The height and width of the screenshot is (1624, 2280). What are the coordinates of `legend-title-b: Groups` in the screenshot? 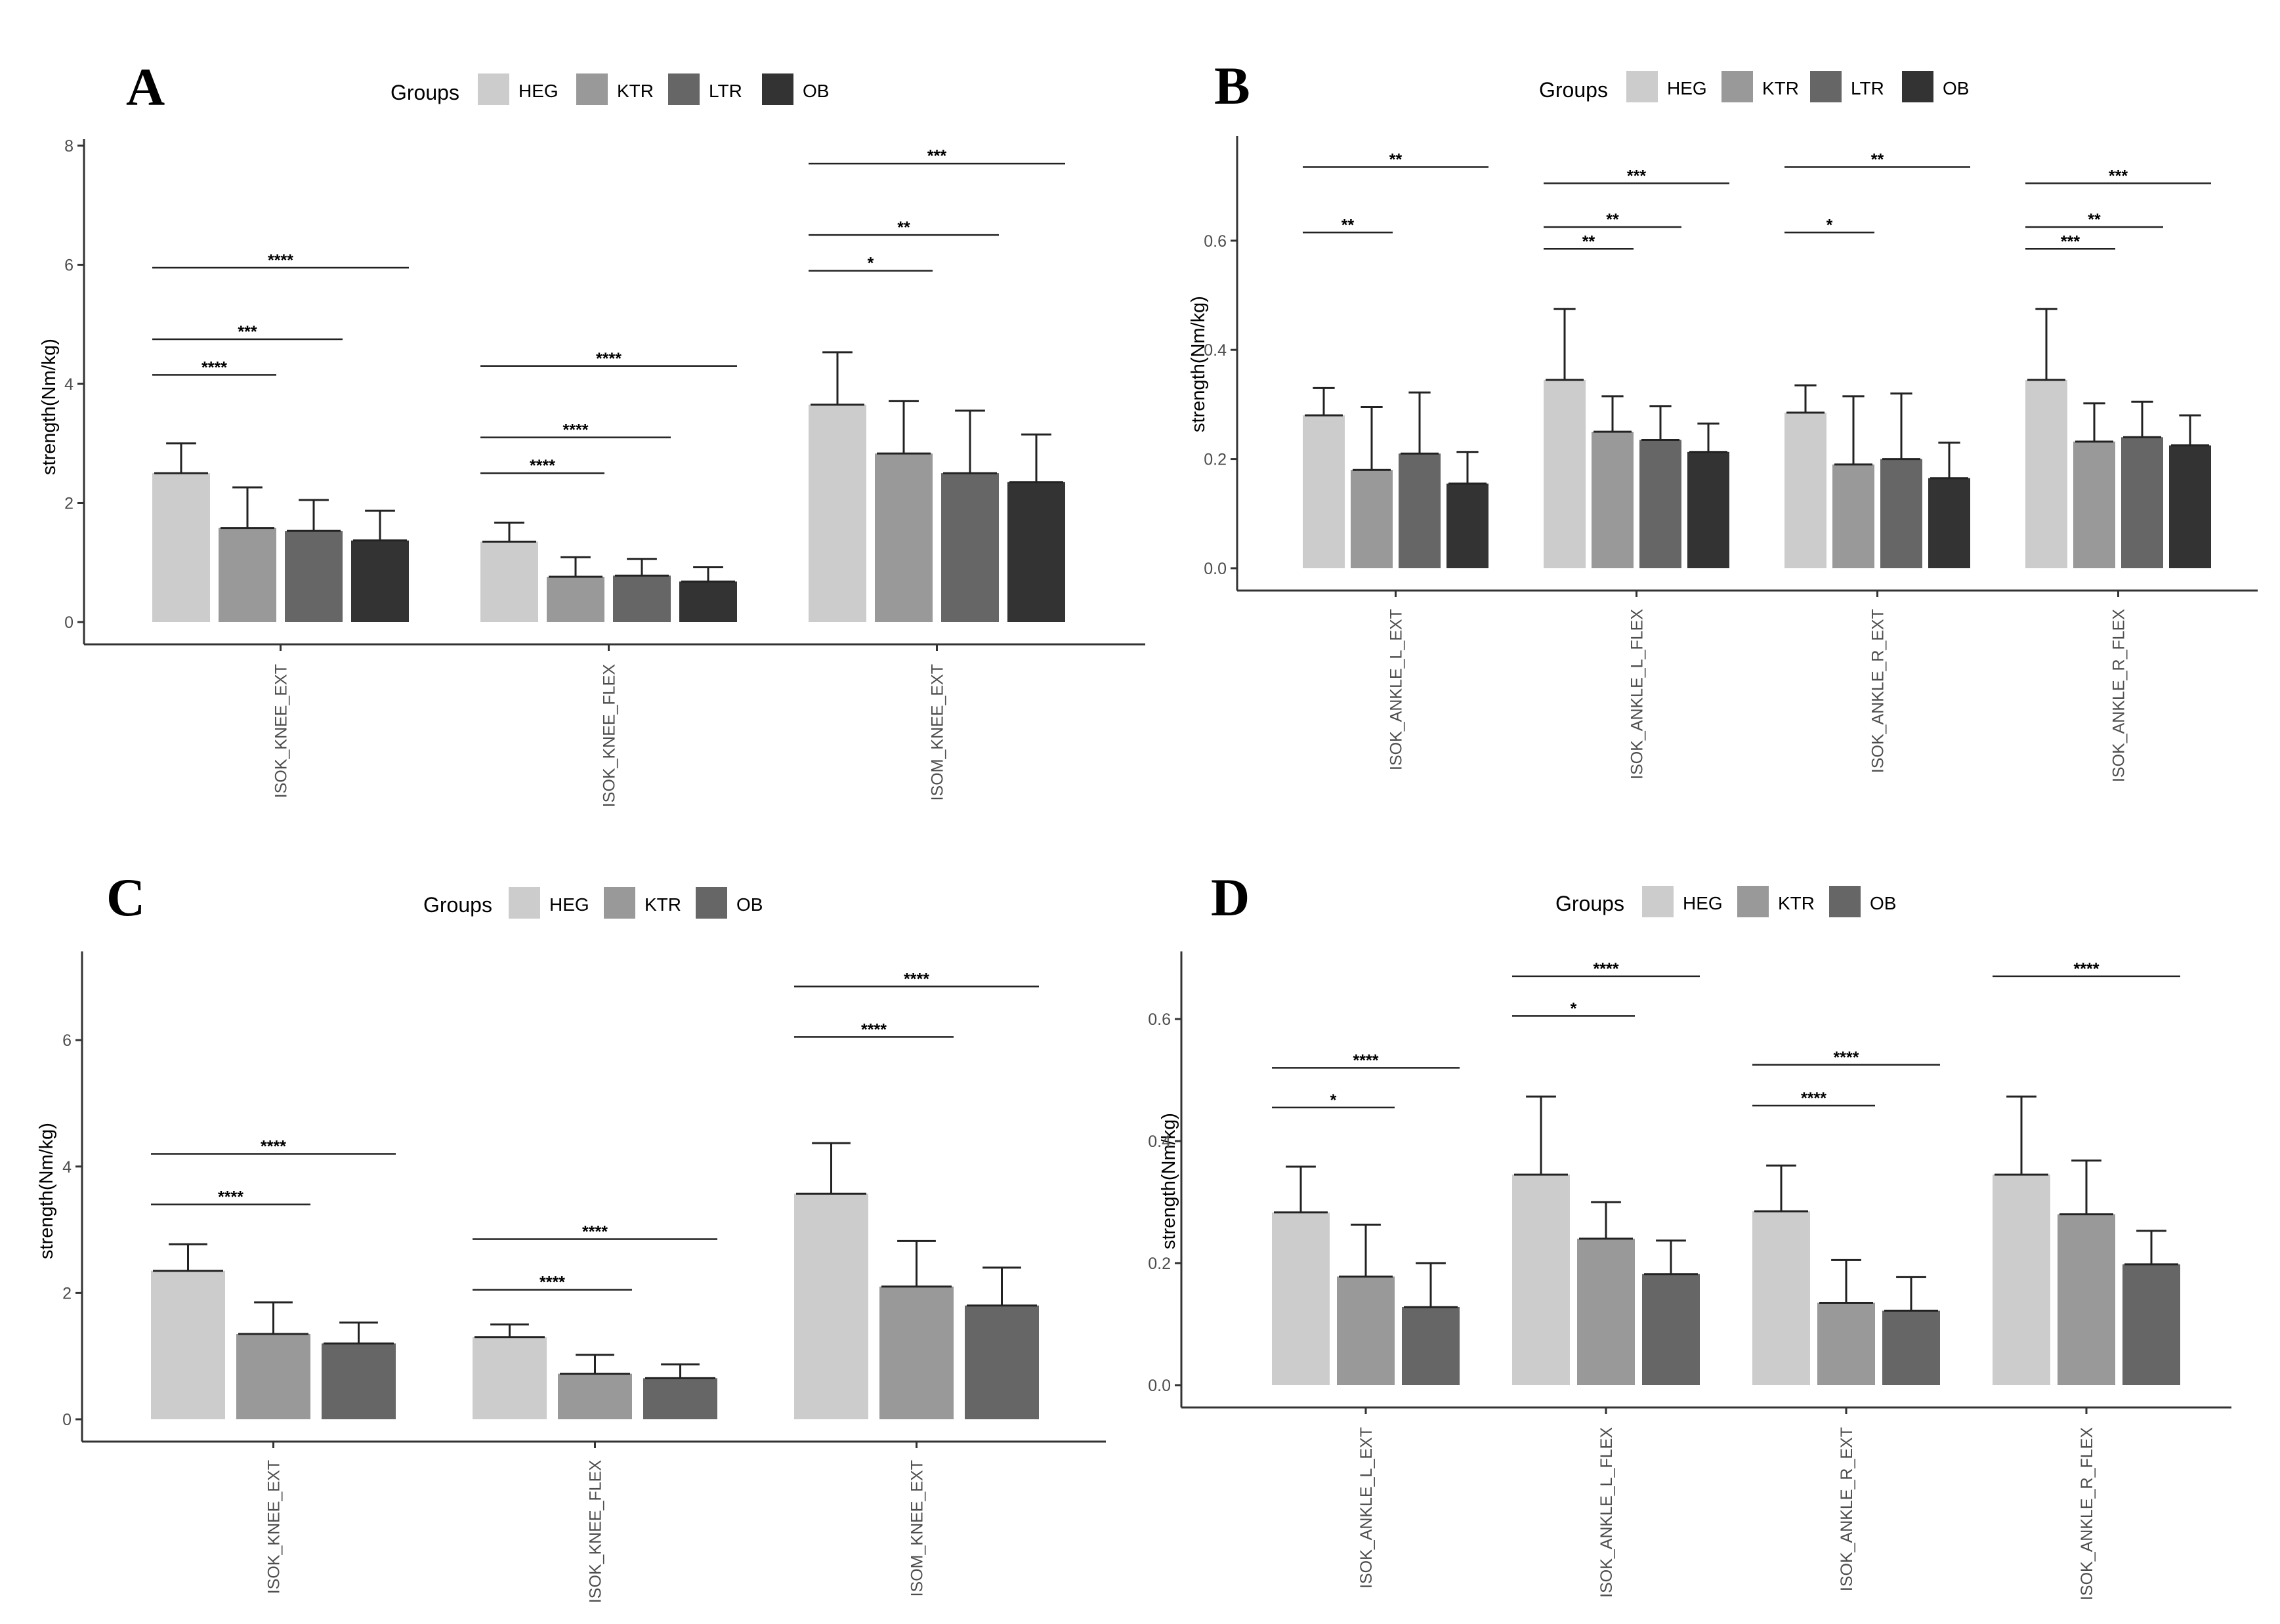 It's located at (1573, 90).